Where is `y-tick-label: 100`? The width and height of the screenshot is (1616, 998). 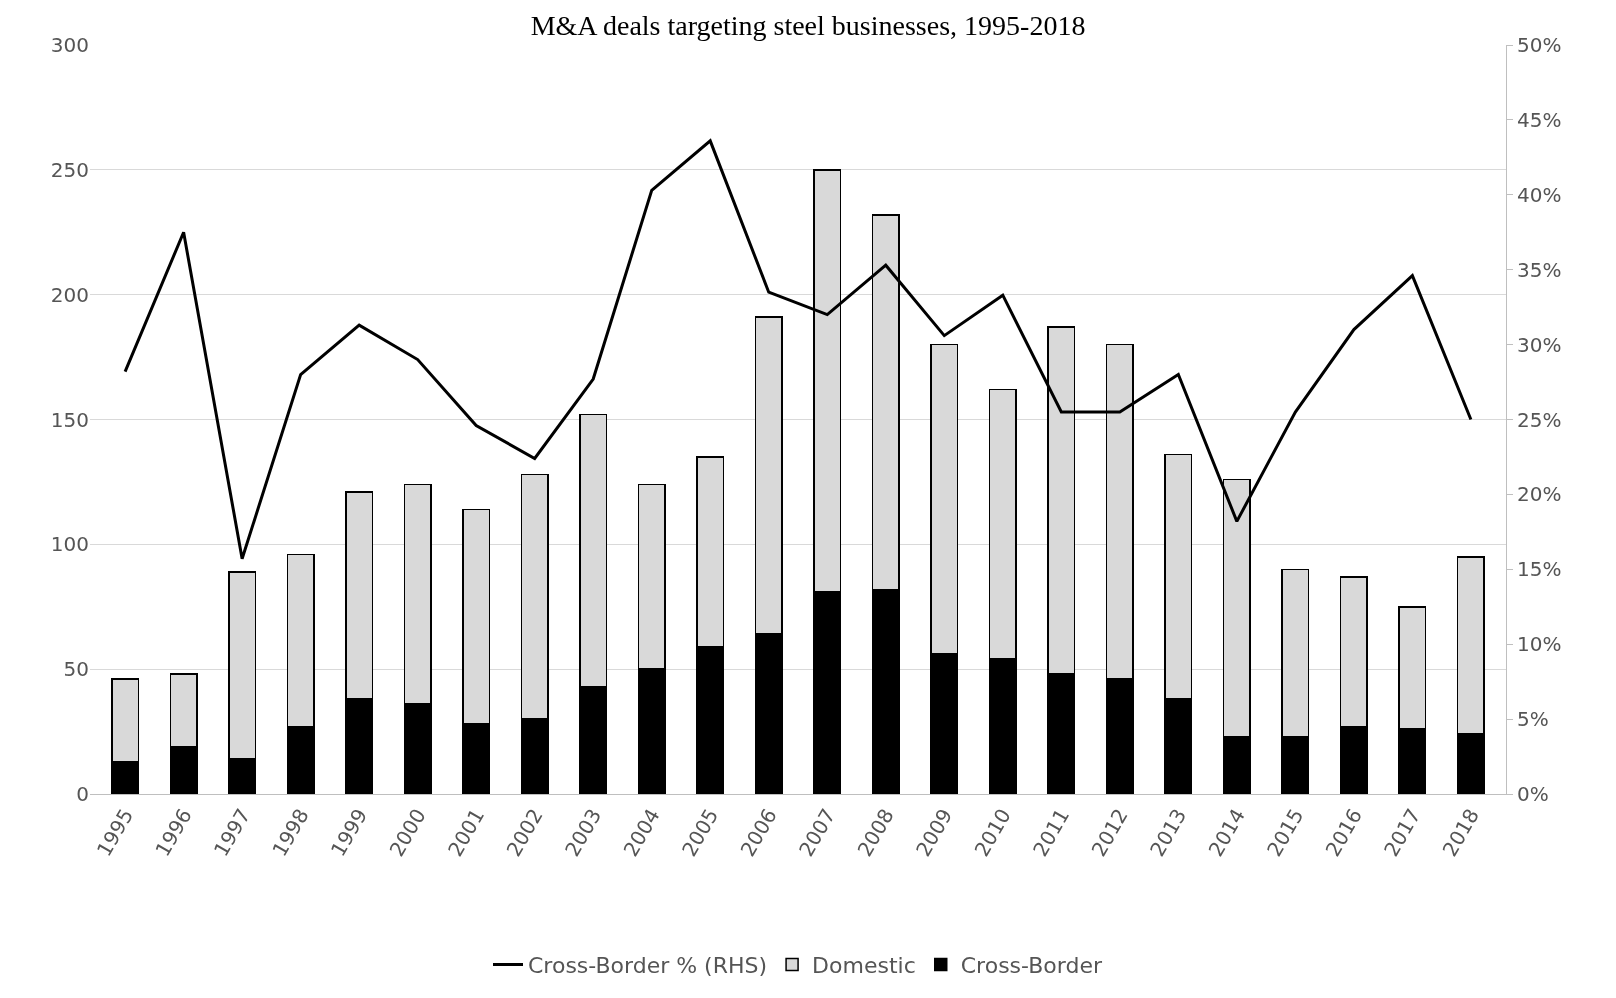
y-tick-label: 100 is located at coordinates (69, 544).